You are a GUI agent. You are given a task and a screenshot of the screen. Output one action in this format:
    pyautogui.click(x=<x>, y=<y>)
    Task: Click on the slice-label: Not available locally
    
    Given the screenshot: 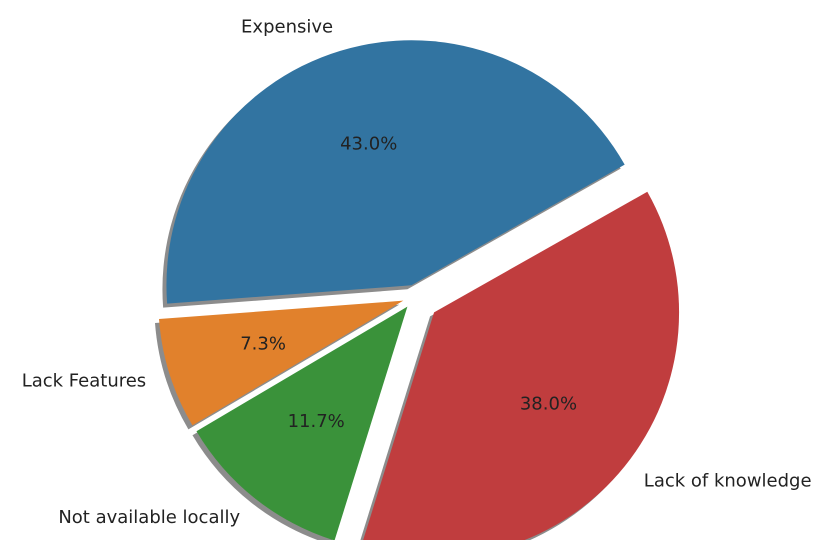 What is the action you would take?
    pyautogui.click(x=149, y=517)
    